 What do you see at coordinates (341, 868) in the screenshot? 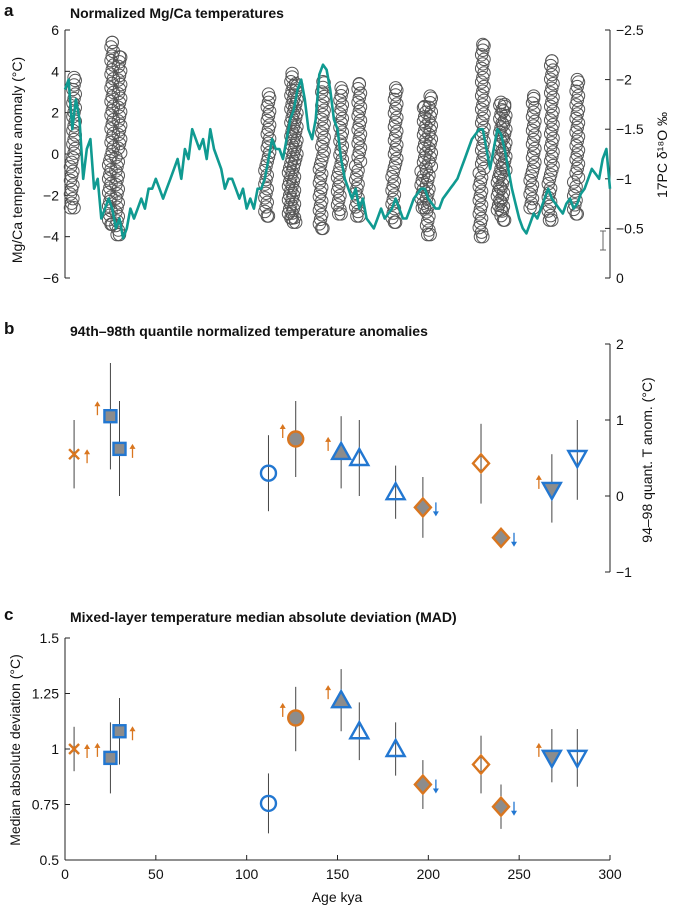
I see `panel-c-x-ticks: 0 50 100 150 200 250 300` at bounding box center [341, 868].